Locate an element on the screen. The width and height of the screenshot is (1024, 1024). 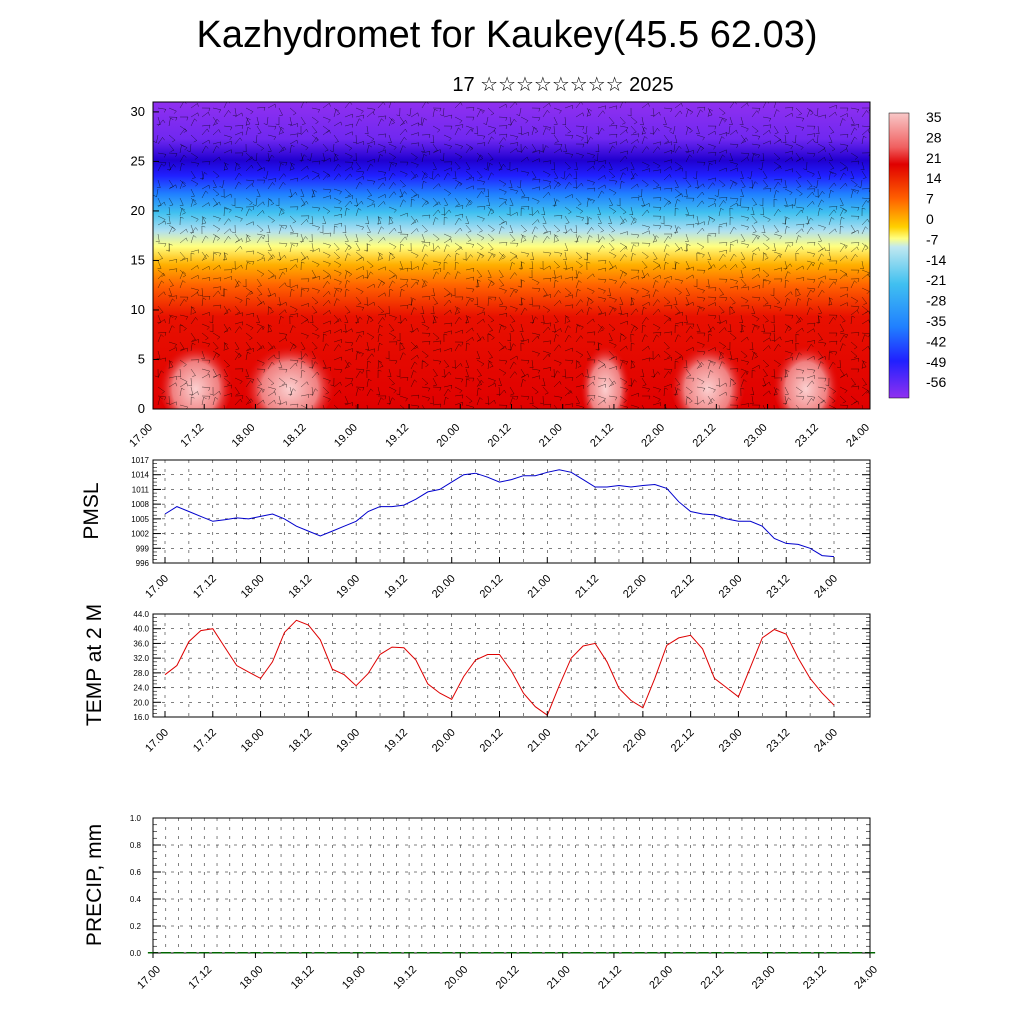
precip-y-axis: 0.0 0.2 0.4 0.6 0.8 1.0 is located at coordinates (500, 886).